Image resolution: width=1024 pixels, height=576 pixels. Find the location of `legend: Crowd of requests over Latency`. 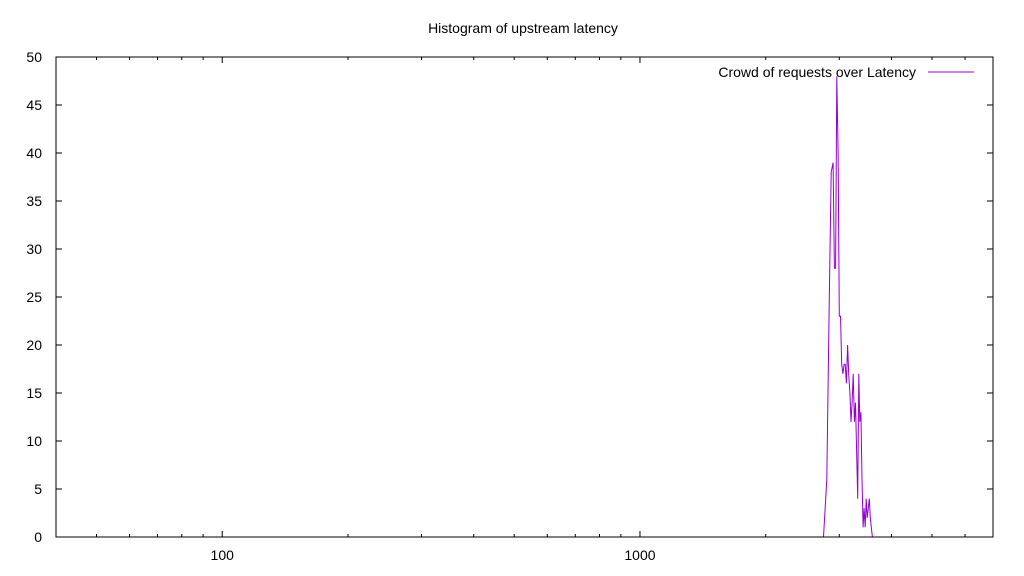

legend: Crowd of requests over Latency is located at coordinates (846, 72).